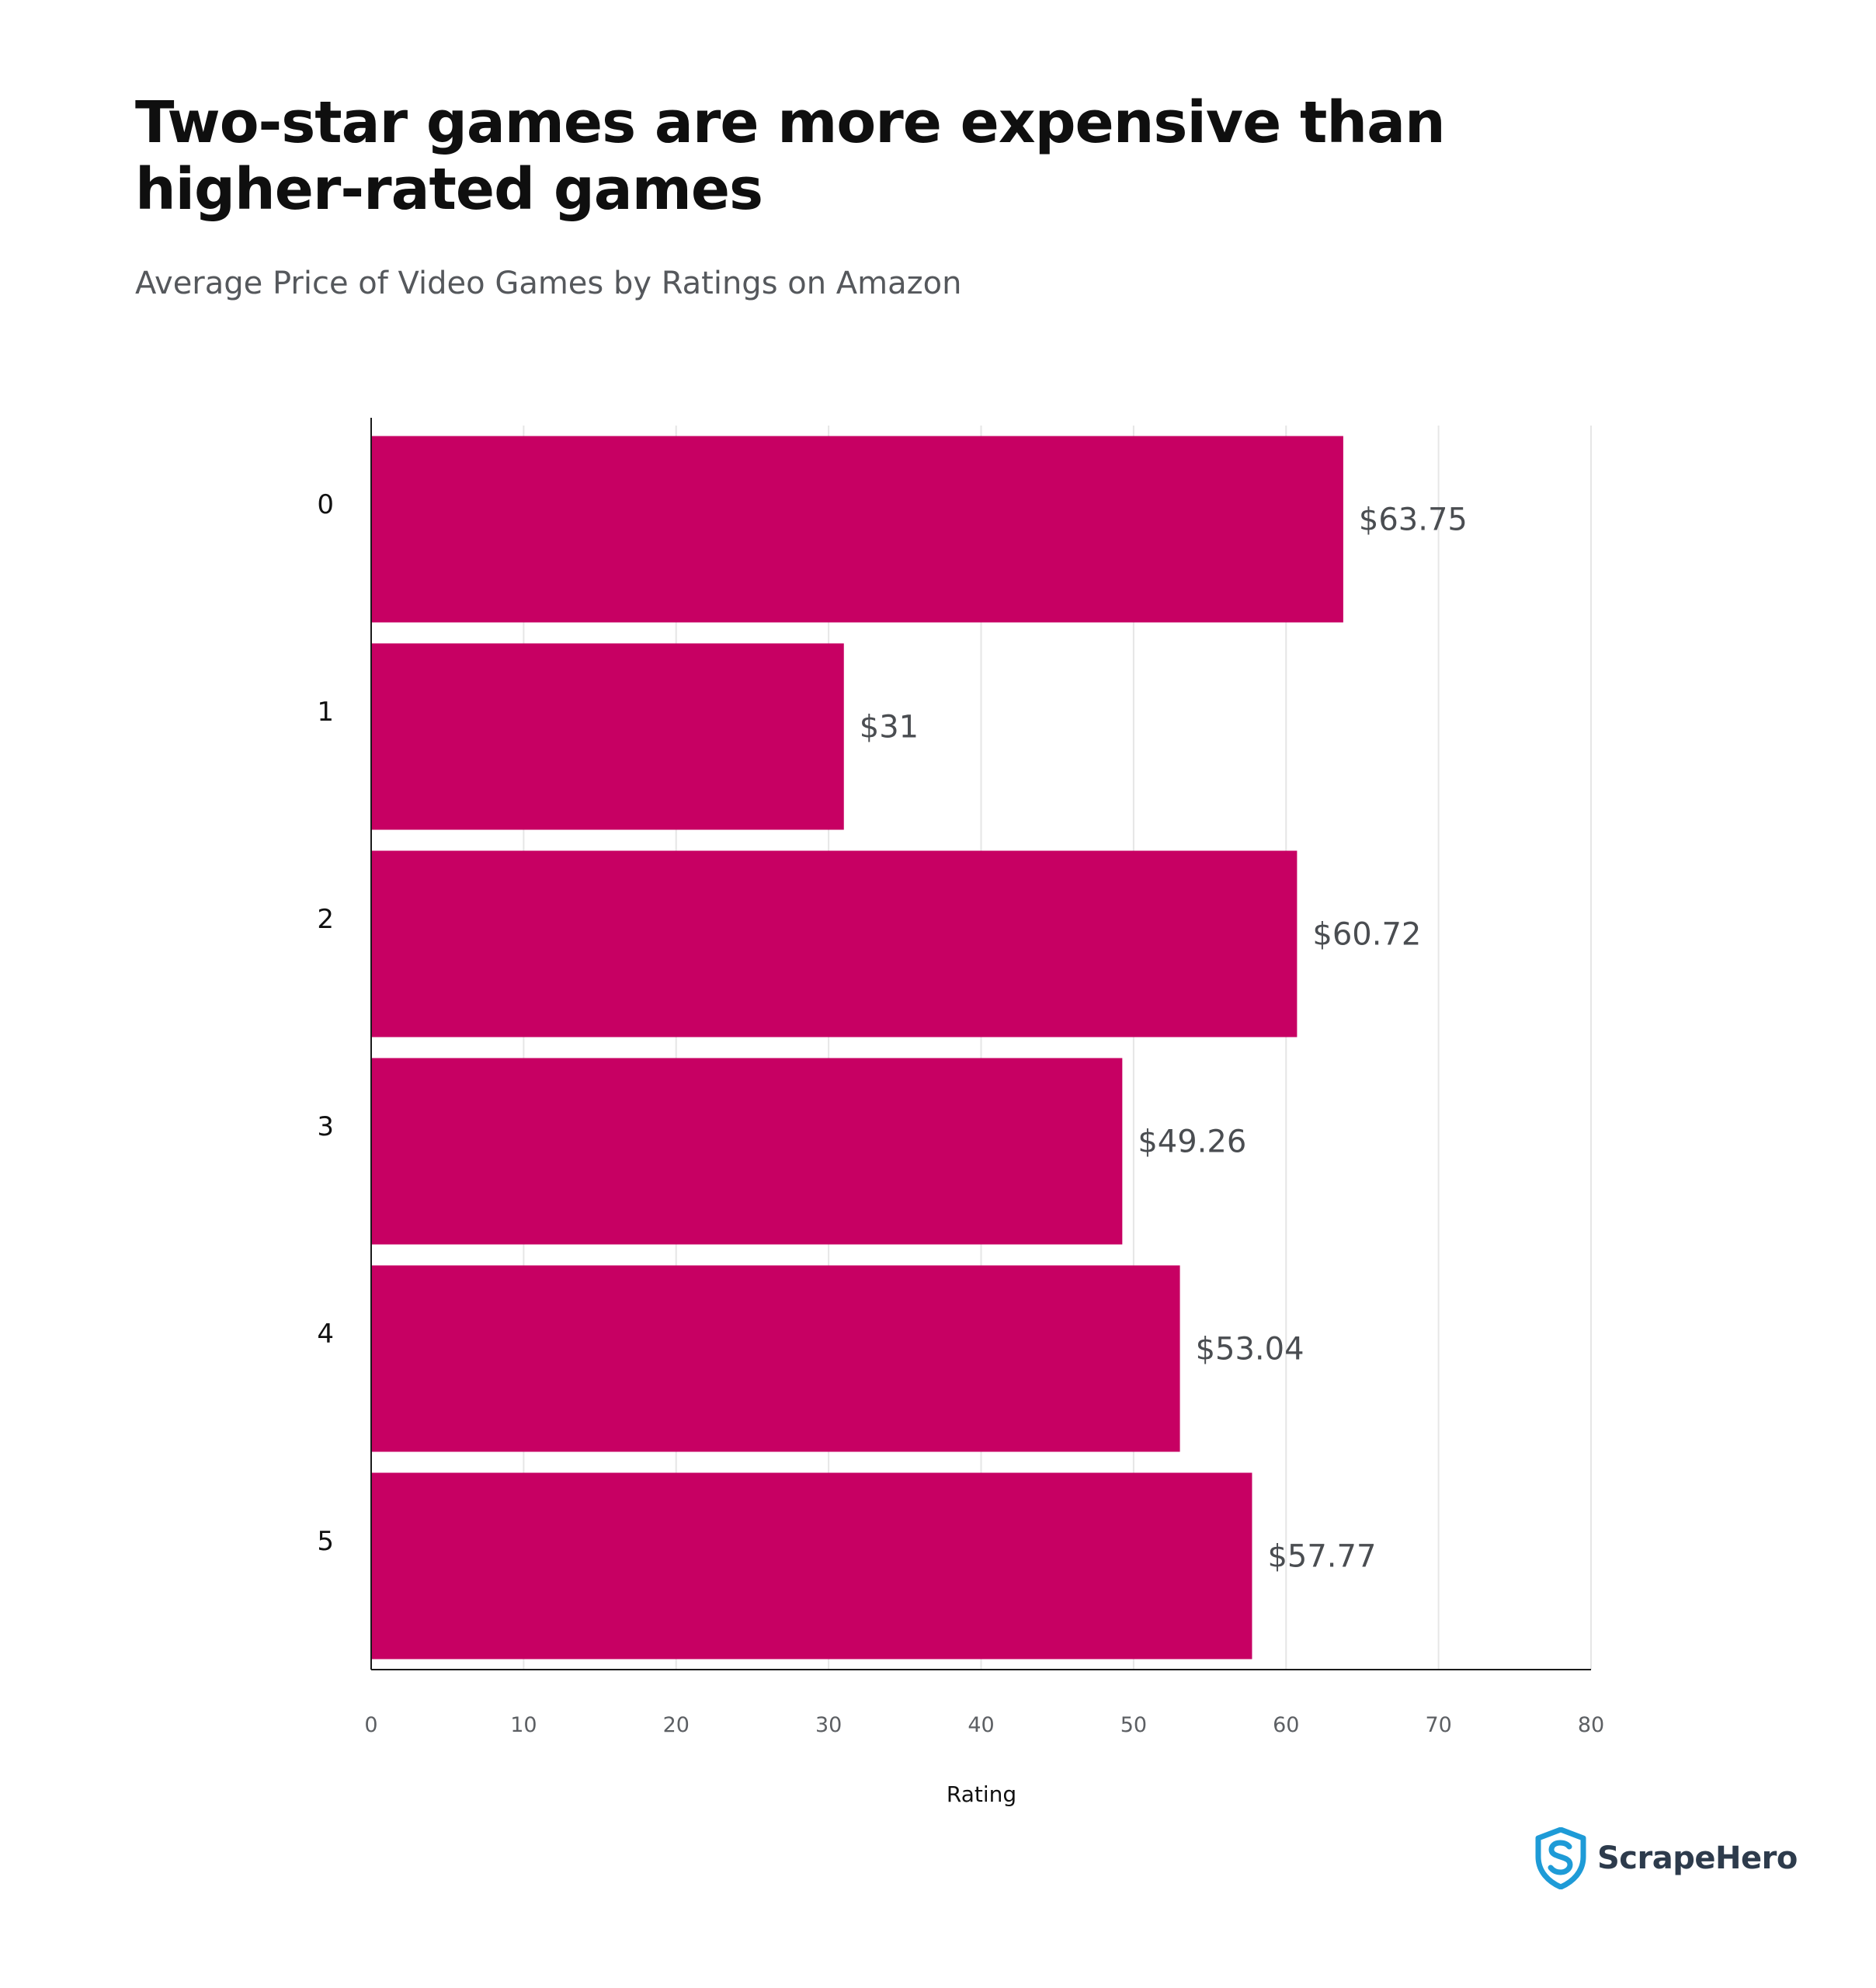  What do you see at coordinates (1133, 1725) in the screenshot?
I see `x-tick-label: 50` at bounding box center [1133, 1725].